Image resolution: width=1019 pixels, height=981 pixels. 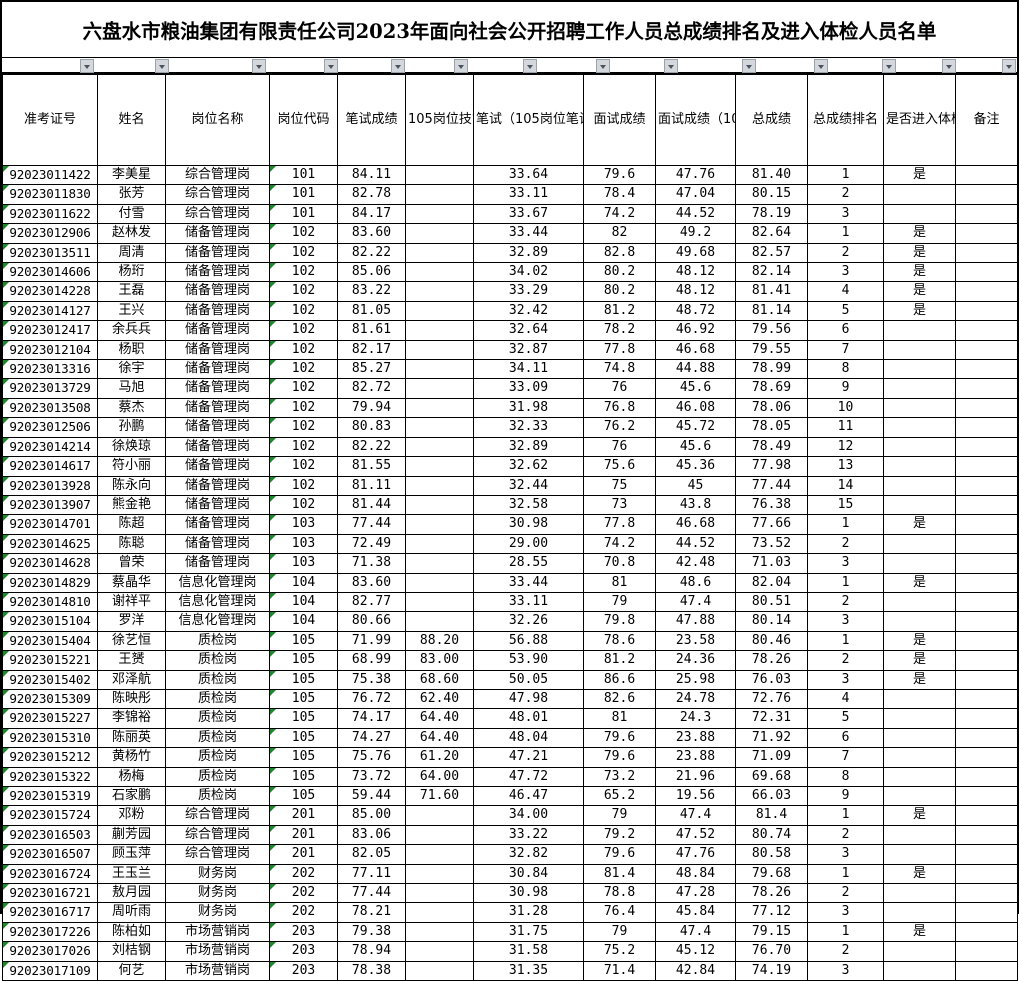 I want to click on cell-interview: 86.6, so click(x=619, y=679).